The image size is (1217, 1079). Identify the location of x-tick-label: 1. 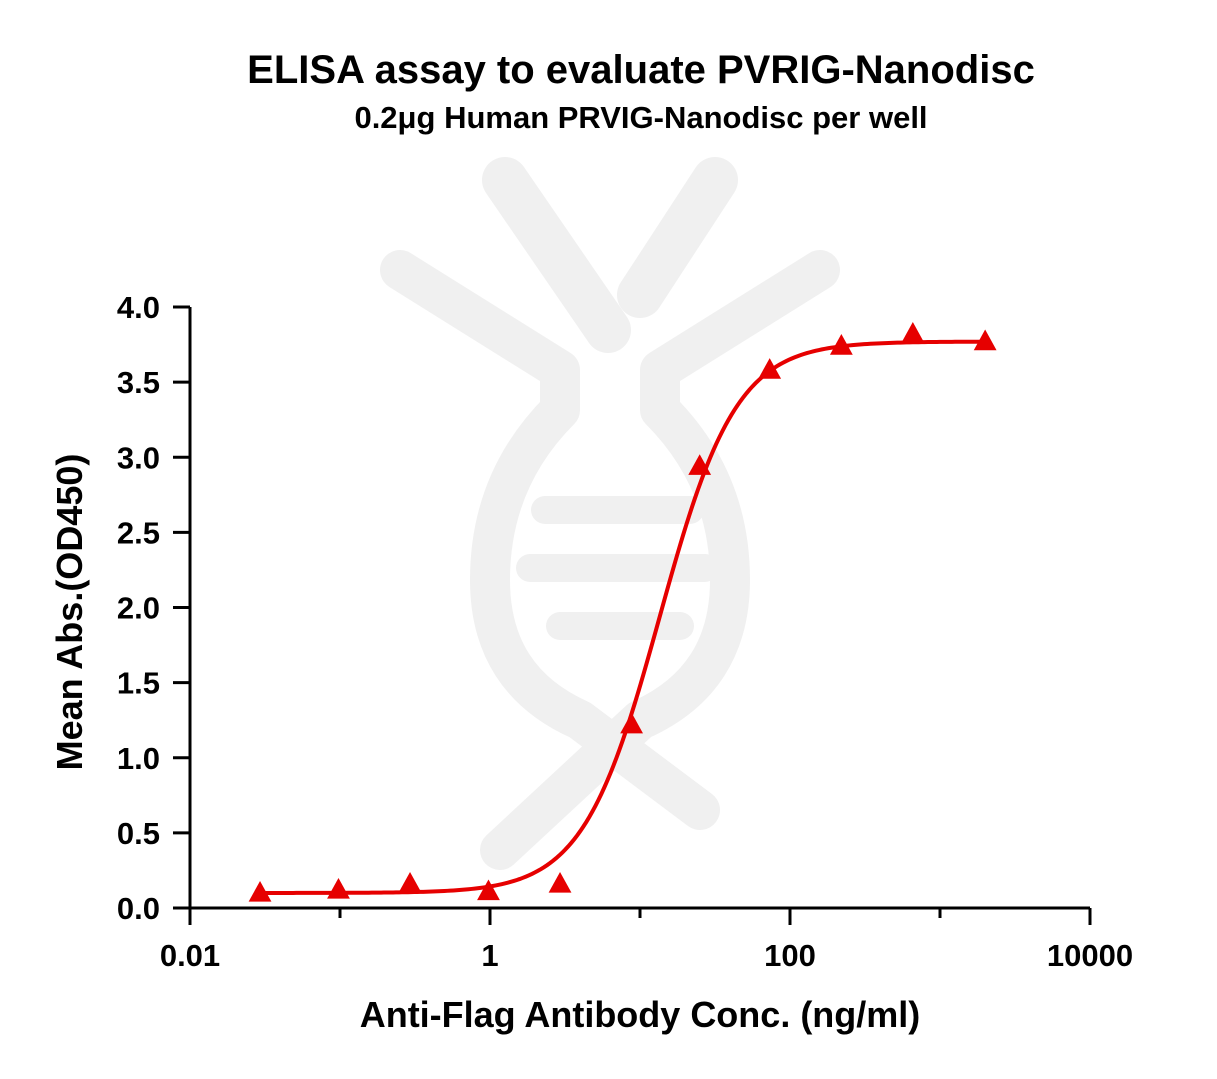
(489, 955).